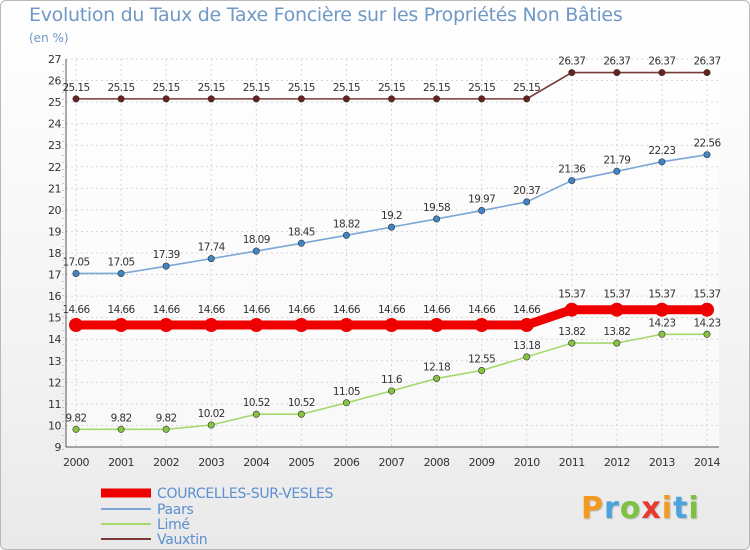 Image resolution: width=750 pixels, height=550 pixels. What do you see at coordinates (256, 403) in the screenshot?
I see `data-label: 10.52` at bounding box center [256, 403].